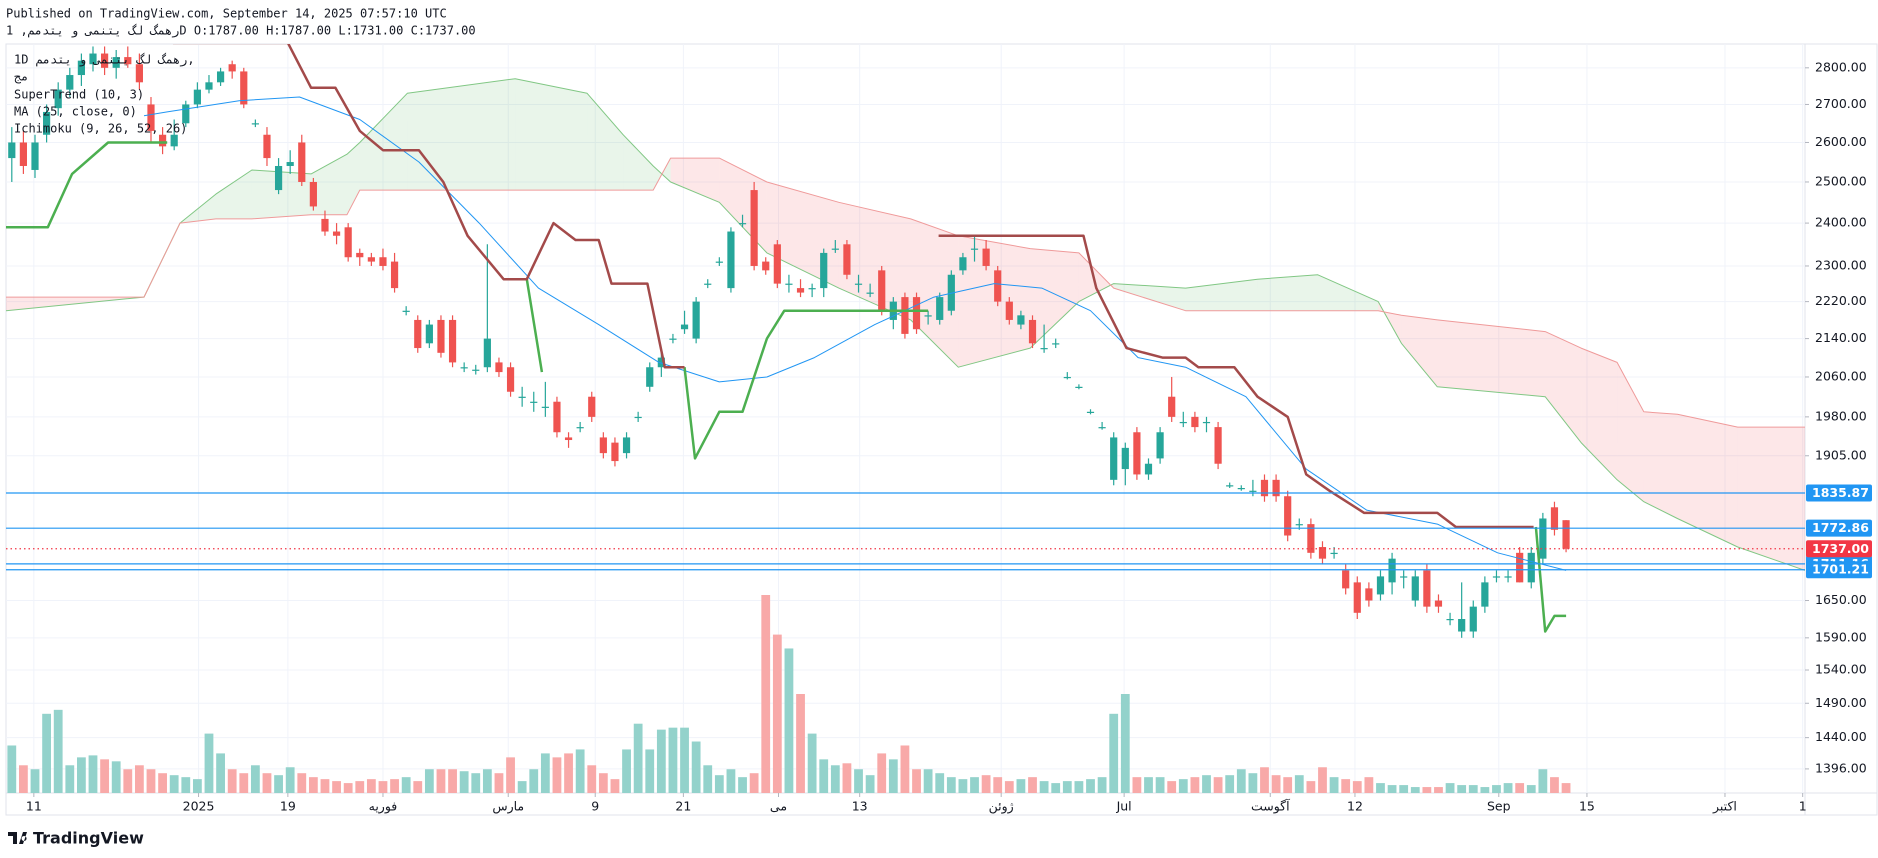  Describe the element at coordinates (1840, 527) in the screenshot. I see `price-label: 1772.86` at that location.